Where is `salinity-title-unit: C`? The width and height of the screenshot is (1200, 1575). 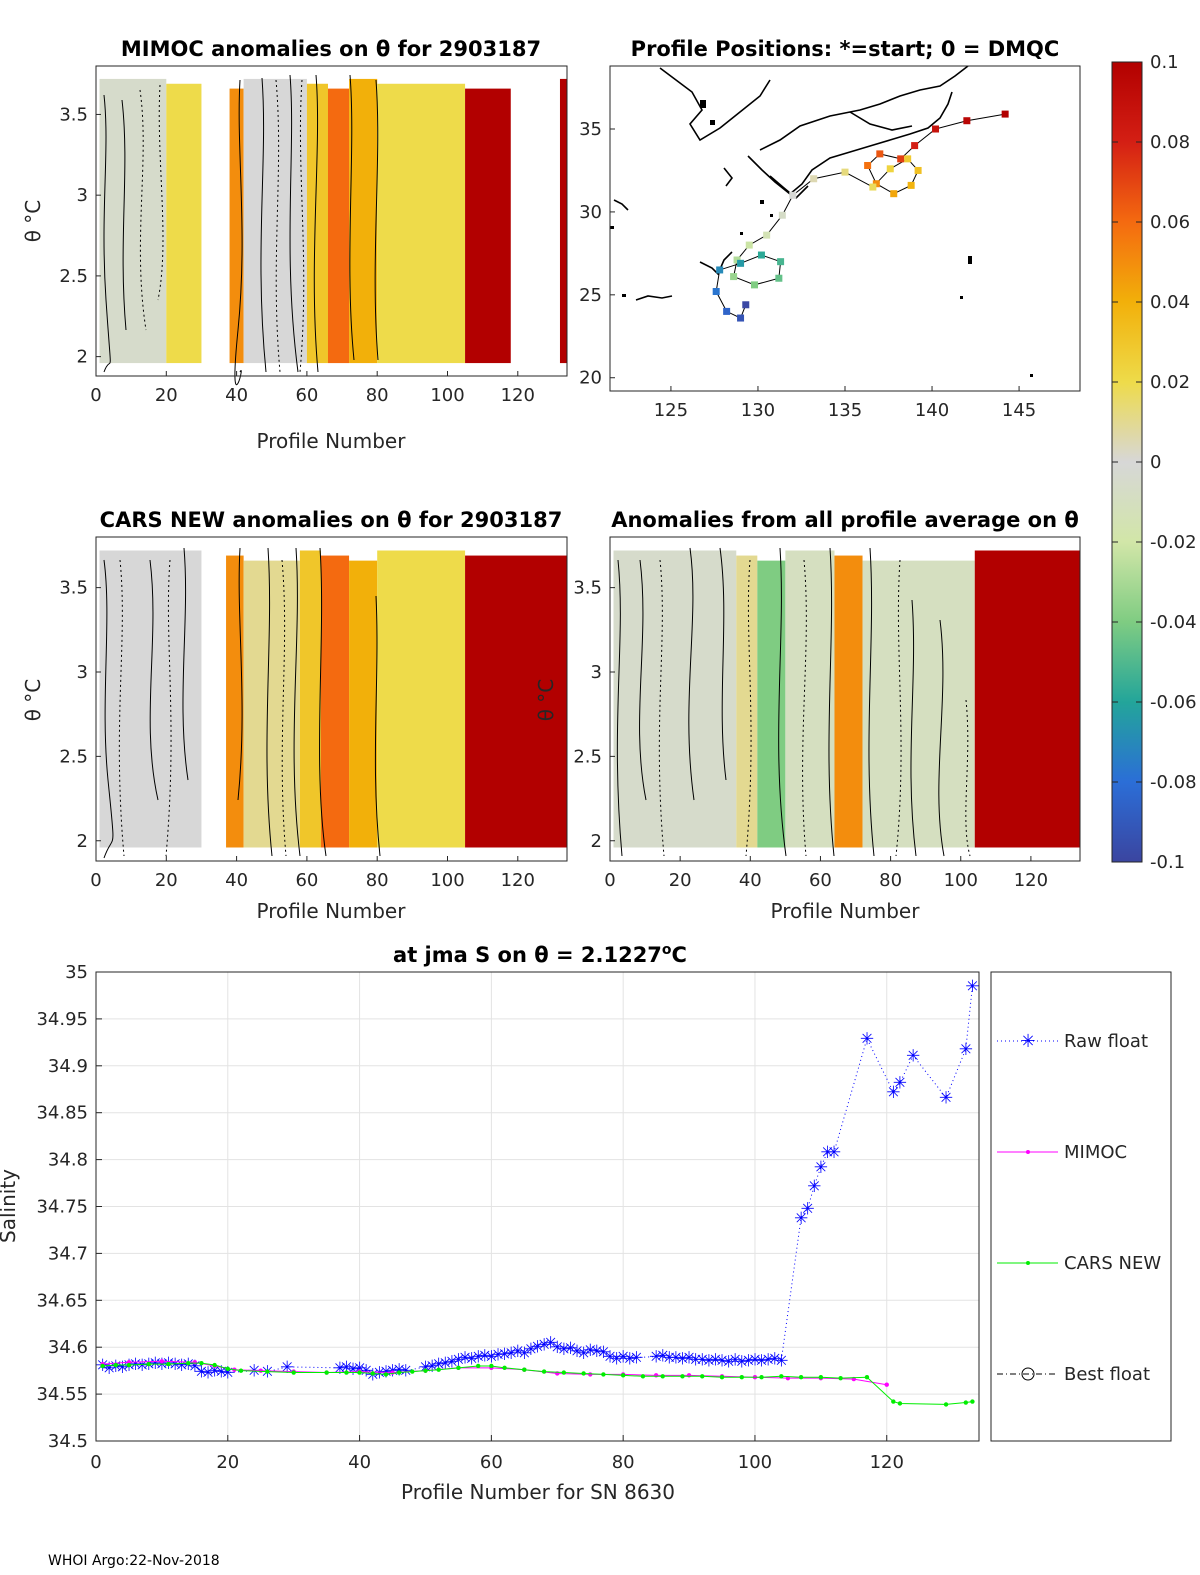 salinity-title-unit: C is located at coordinates (679, 955).